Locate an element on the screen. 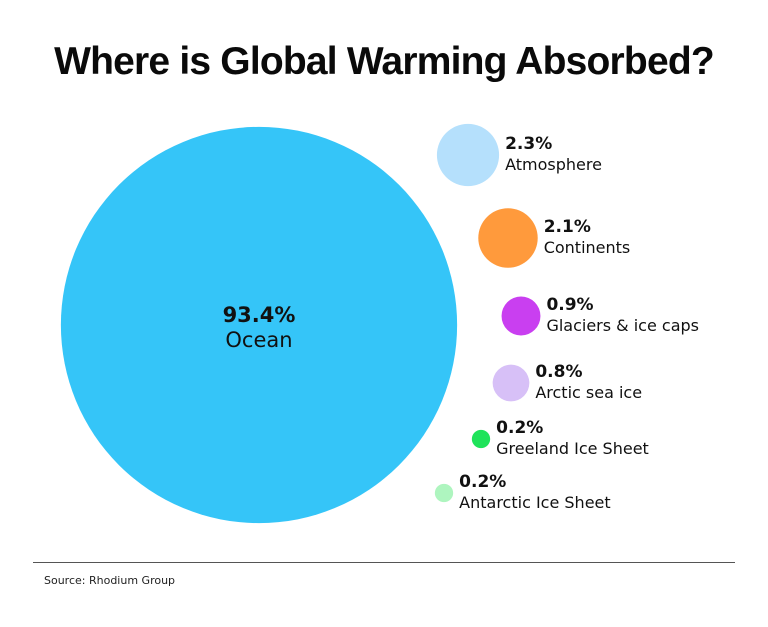 The height and width of the screenshot is (627, 768). category-label-continents: Continents is located at coordinates (587, 247).